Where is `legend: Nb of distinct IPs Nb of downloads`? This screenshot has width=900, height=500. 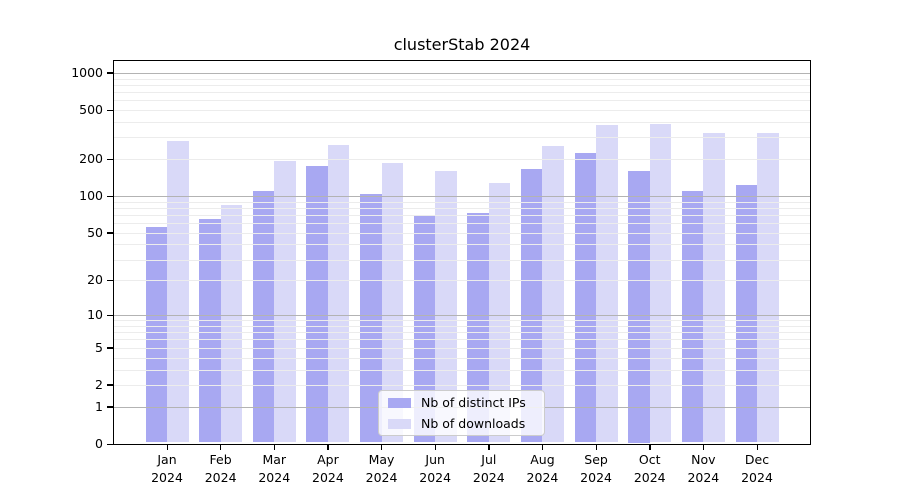 legend: Nb of distinct IPs Nb of downloads is located at coordinates (461, 413).